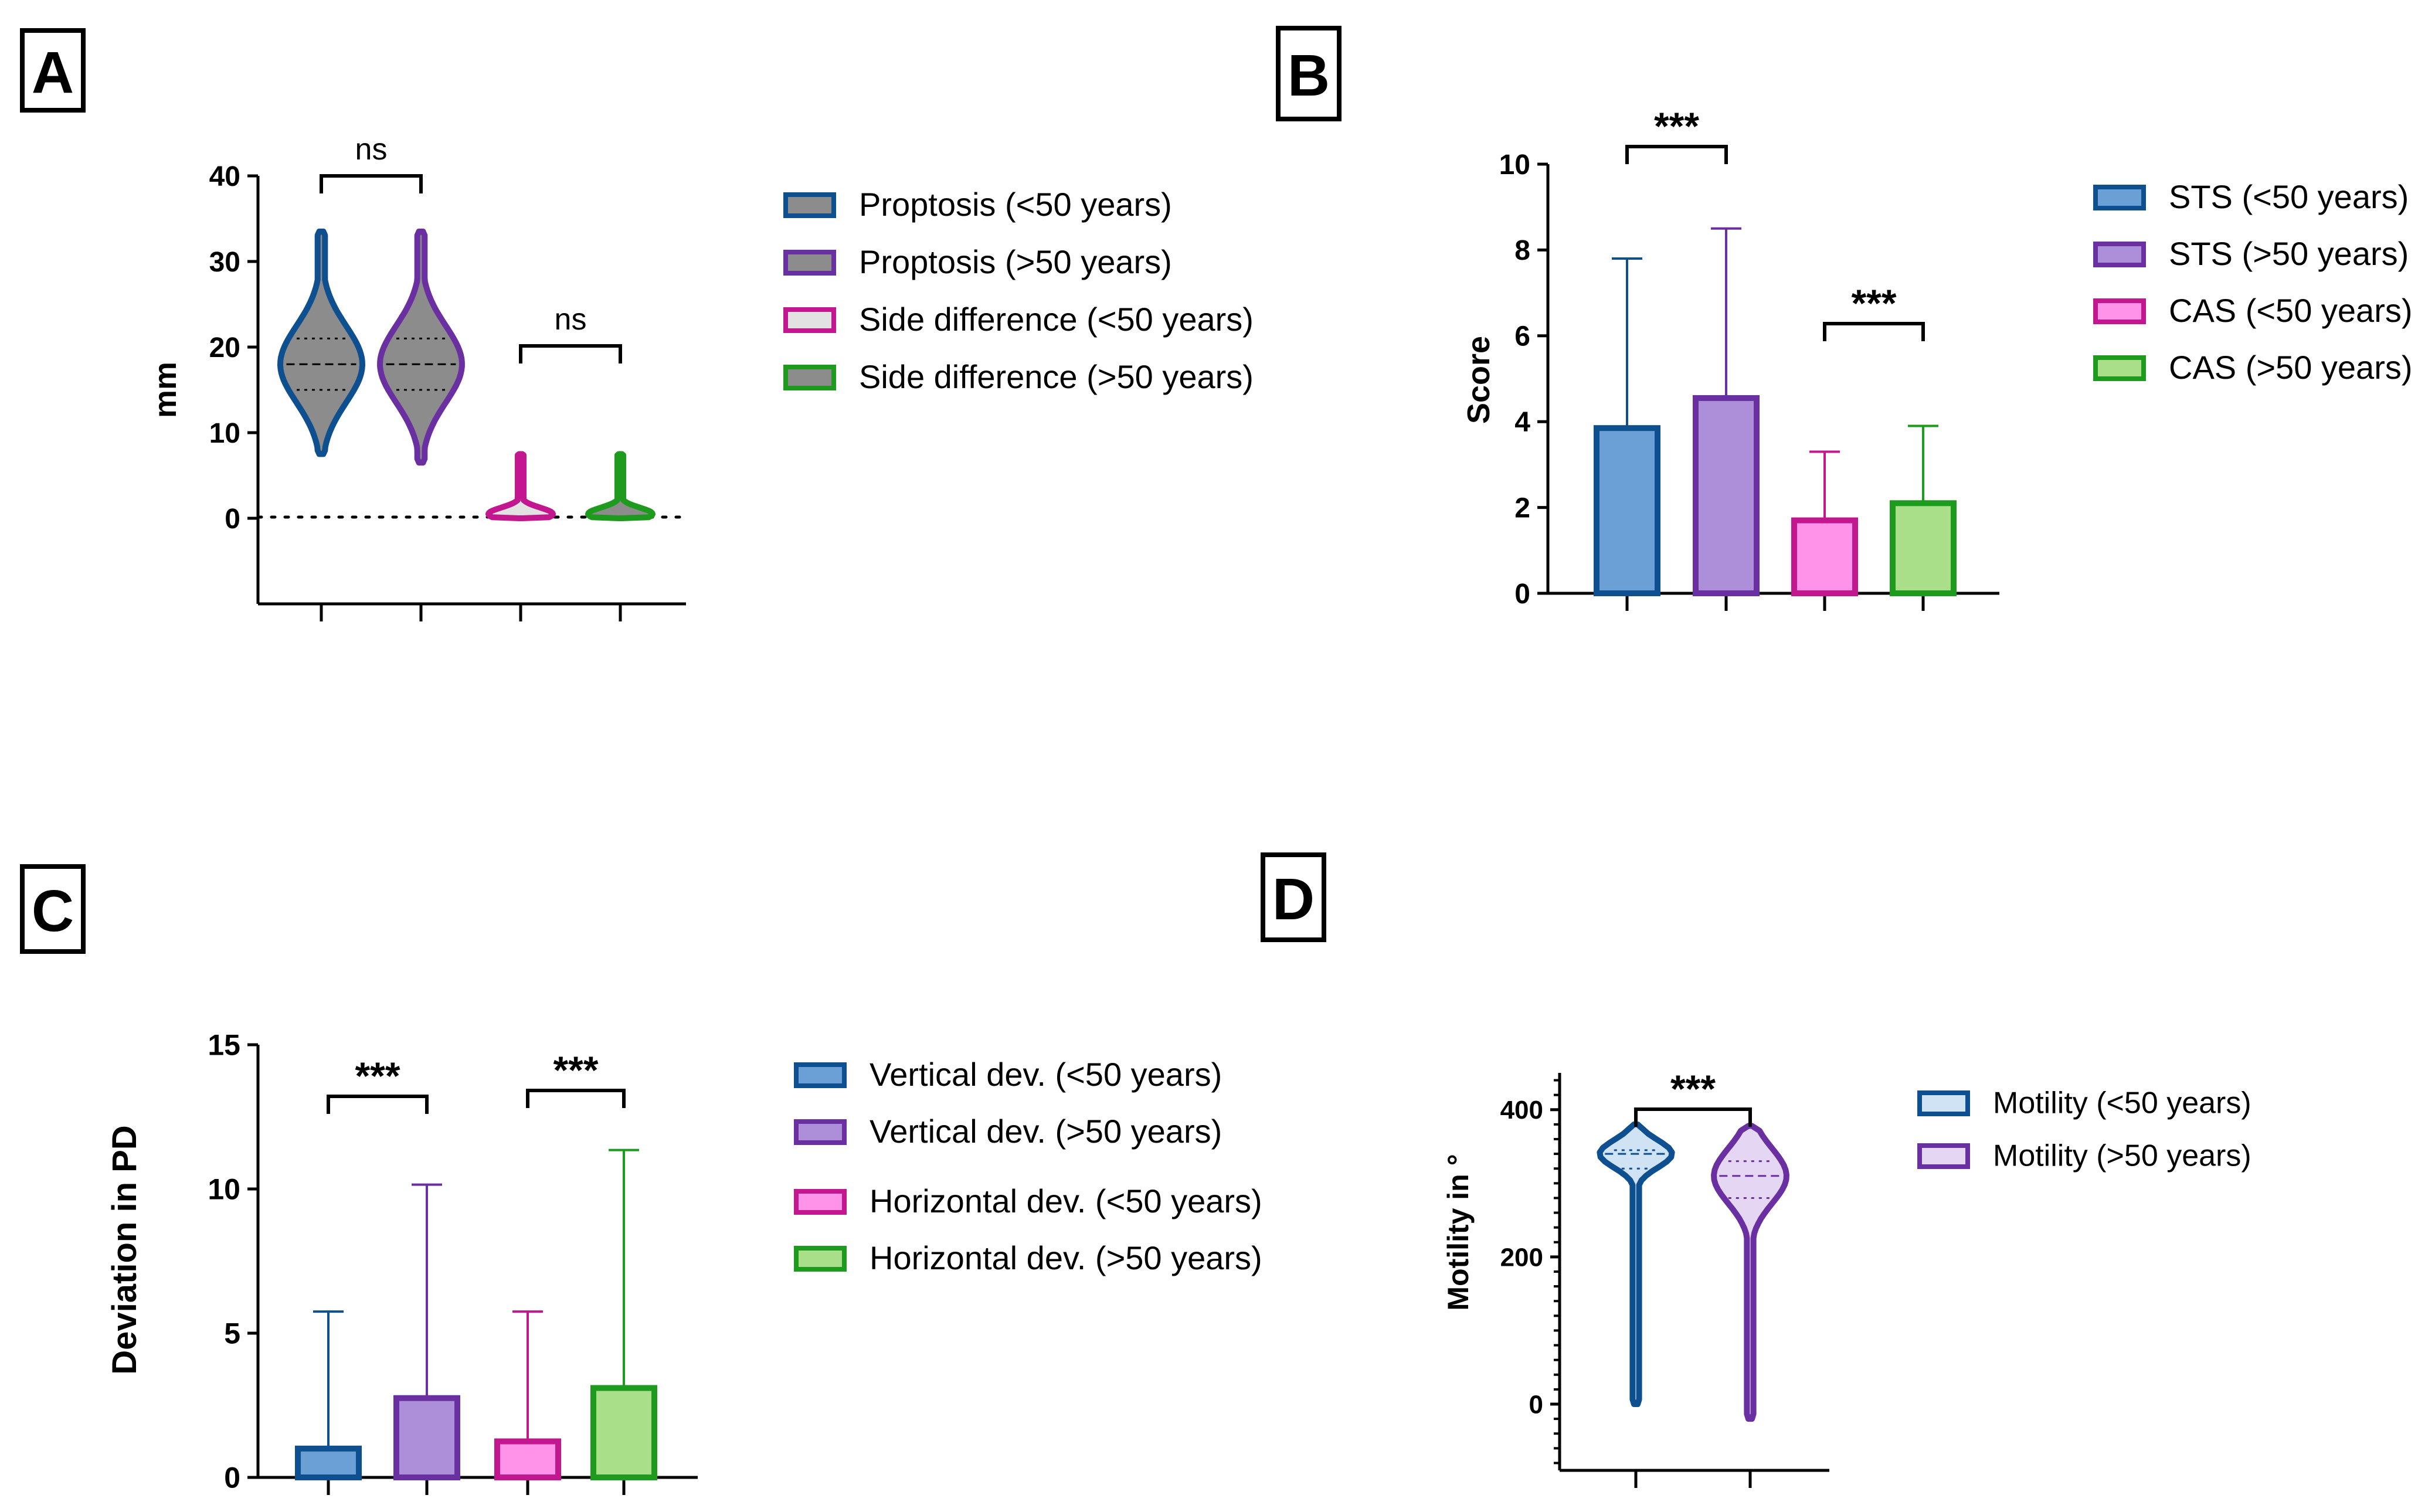  What do you see at coordinates (225, 347) in the screenshot?
I see `y-tick-label: 20` at bounding box center [225, 347].